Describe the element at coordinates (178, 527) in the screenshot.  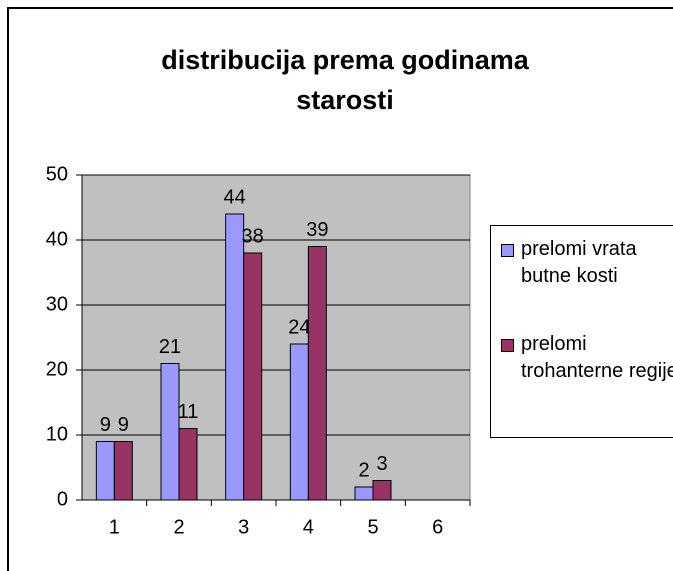
I see `x-tick-label: 2` at that location.